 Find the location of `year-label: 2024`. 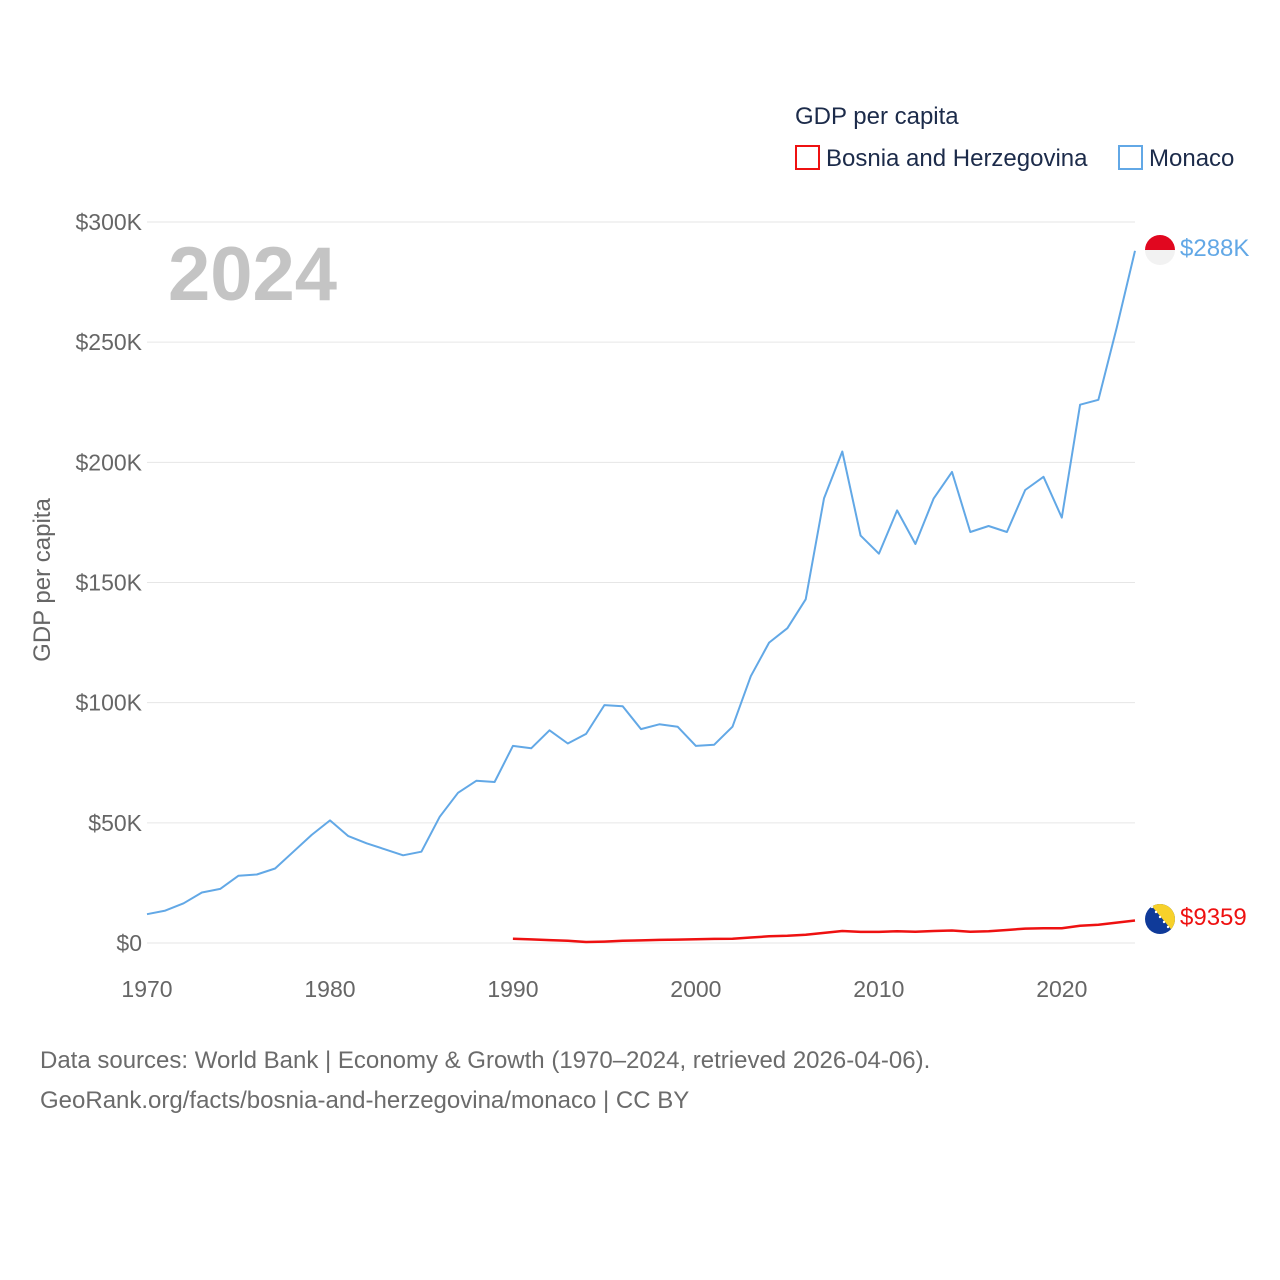

year-label: 2024 is located at coordinates (252, 274).